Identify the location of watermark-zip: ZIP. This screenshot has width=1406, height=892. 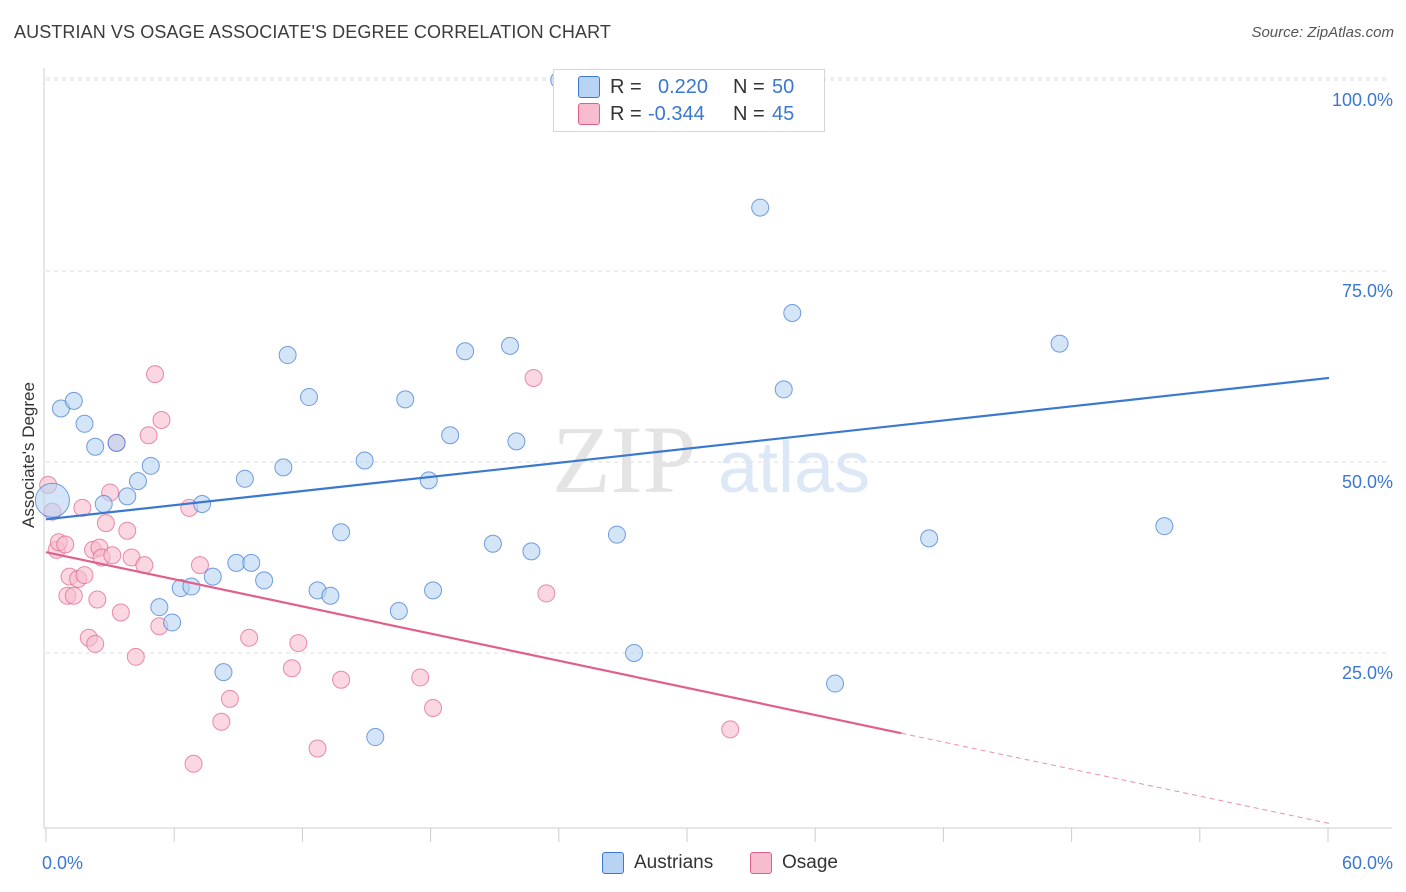
(624, 459).